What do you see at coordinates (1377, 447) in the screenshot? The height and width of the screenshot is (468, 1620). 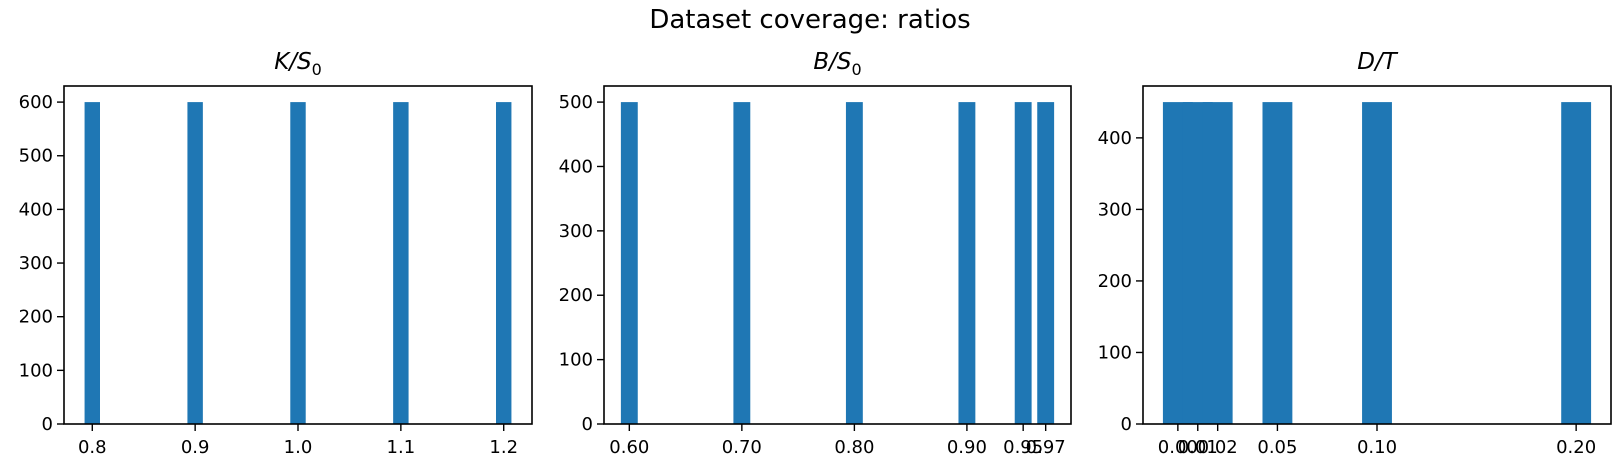 I see `x-tick-label: 0.10` at bounding box center [1377, 447].